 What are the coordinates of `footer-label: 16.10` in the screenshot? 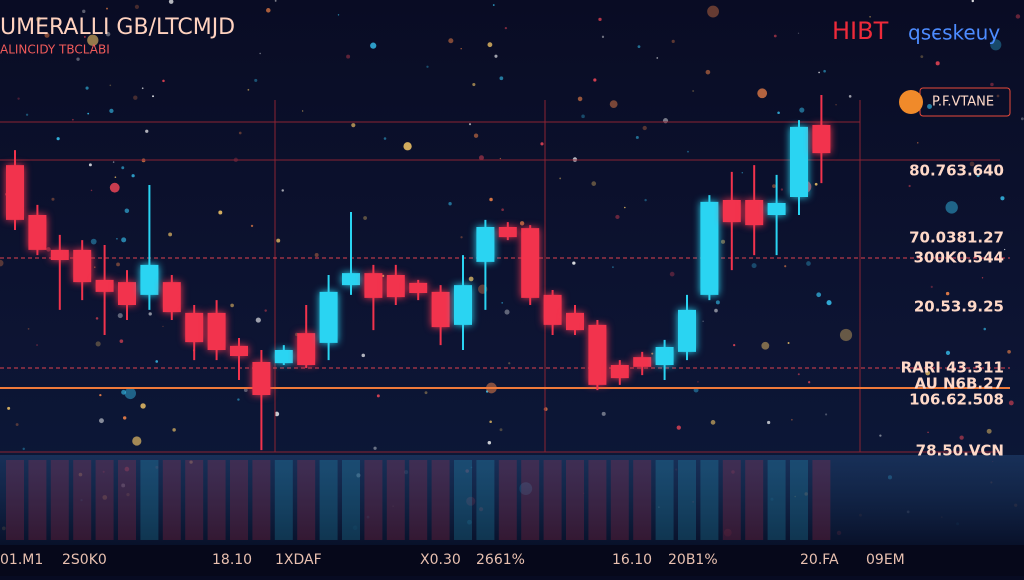 It's located at (632, 560).